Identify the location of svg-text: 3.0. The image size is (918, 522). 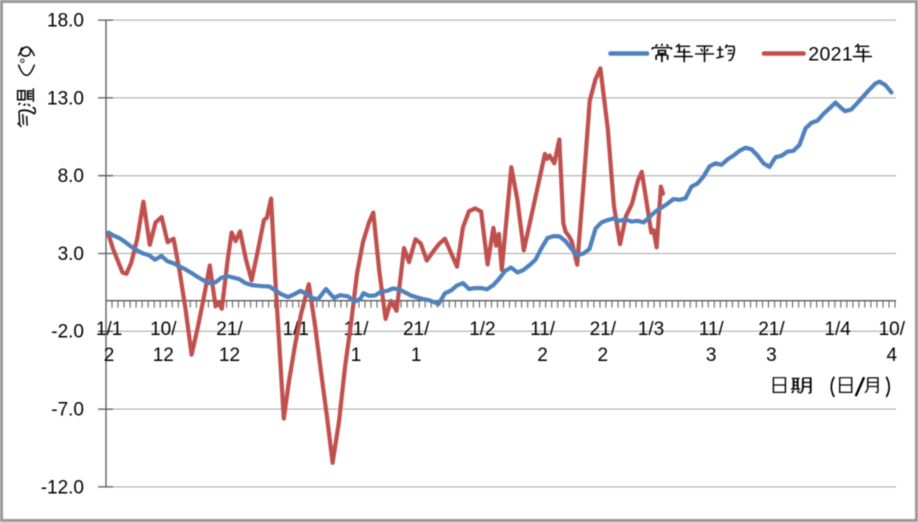
(71, 254).